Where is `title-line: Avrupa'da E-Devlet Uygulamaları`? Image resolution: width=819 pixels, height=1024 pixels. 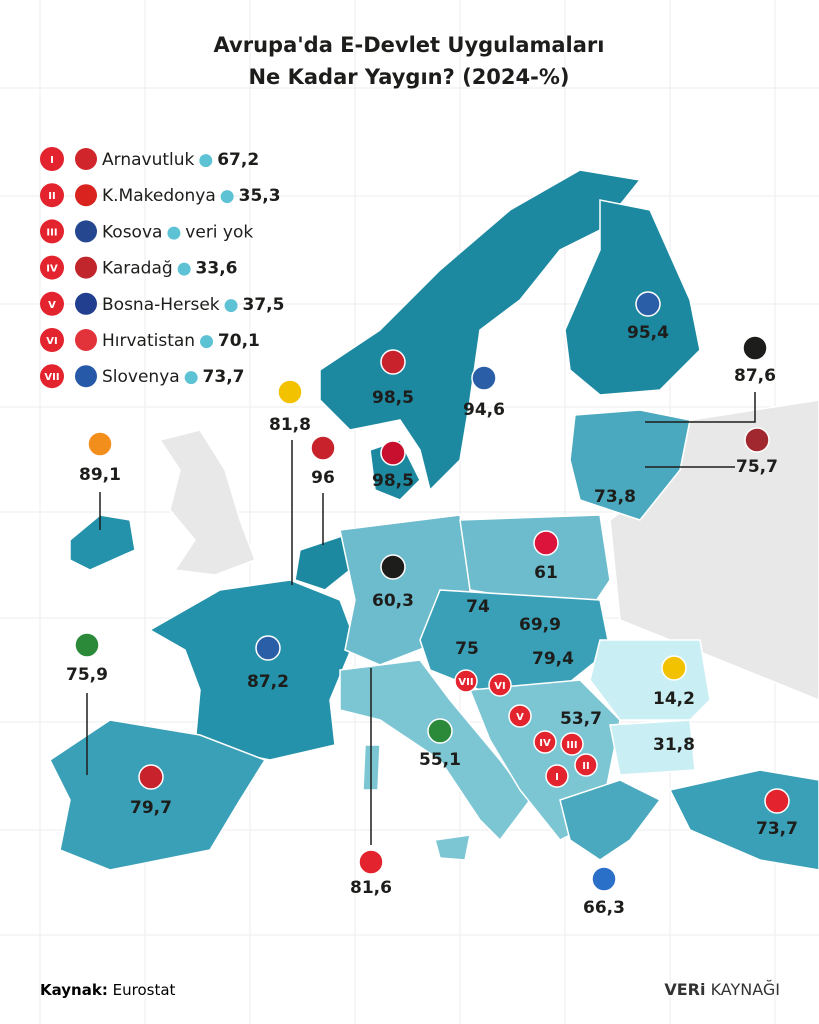
title-line: Avrupa'da E-Devlet Uygulamaları is located at coordinates (409, 45).